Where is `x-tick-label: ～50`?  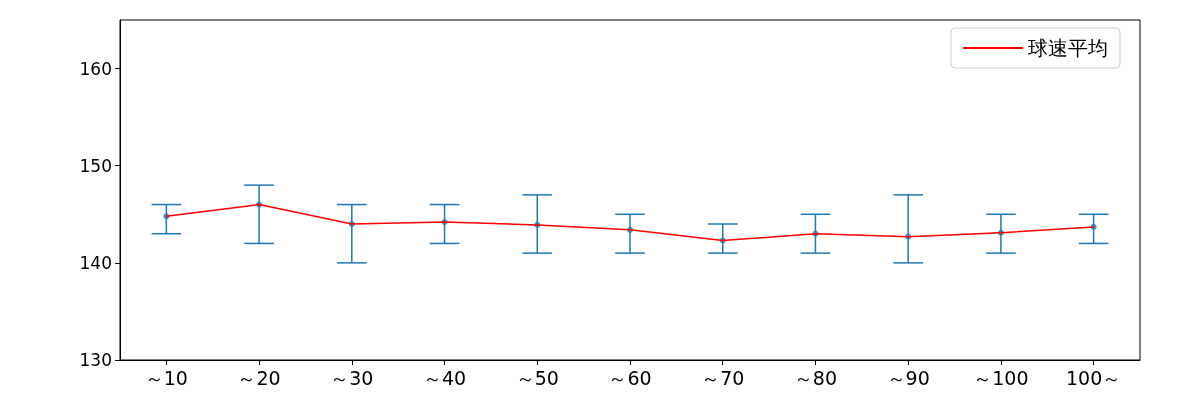 x-tick-label: ～50 is located at coordinates (537, 377).